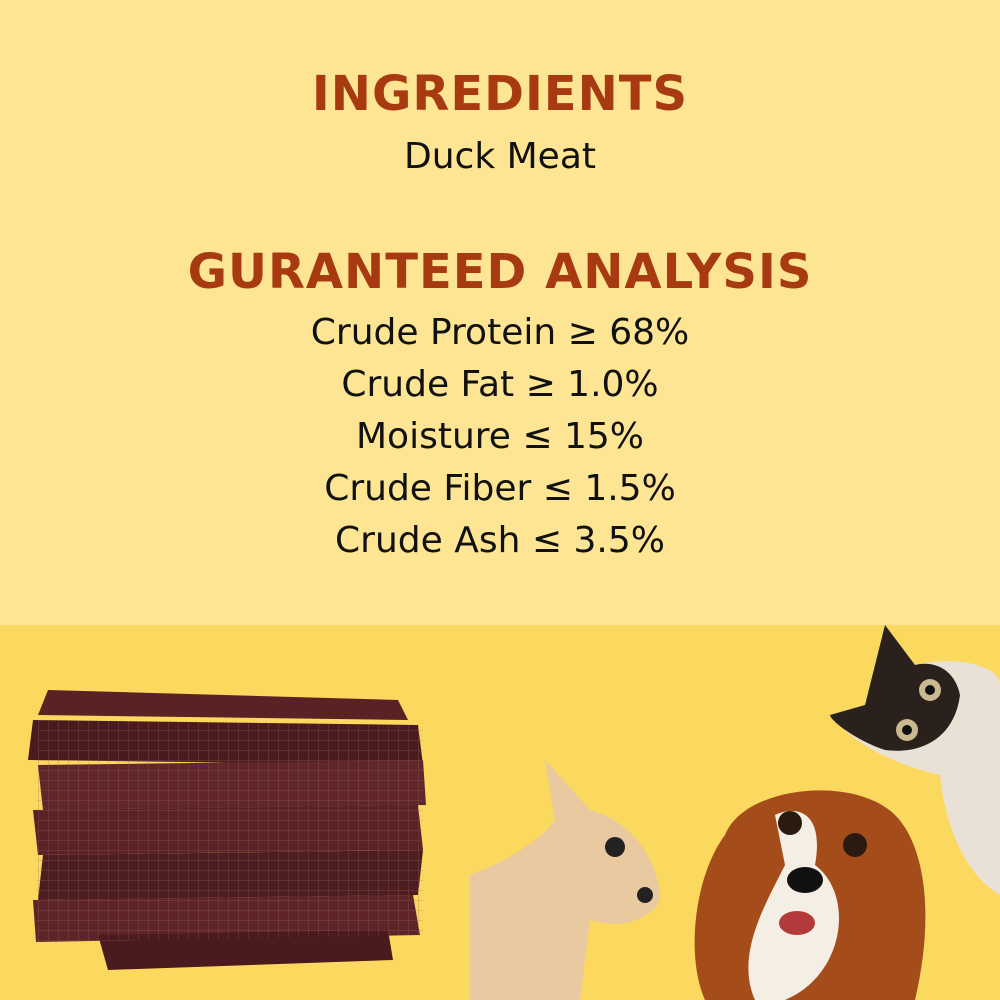 The width and height of the screenshot is (1000, 1000). Describe the element at coordinates (500, 332) in the screenshot. I see `analysis-item: Crude Protein ≥ 68%` at that location.